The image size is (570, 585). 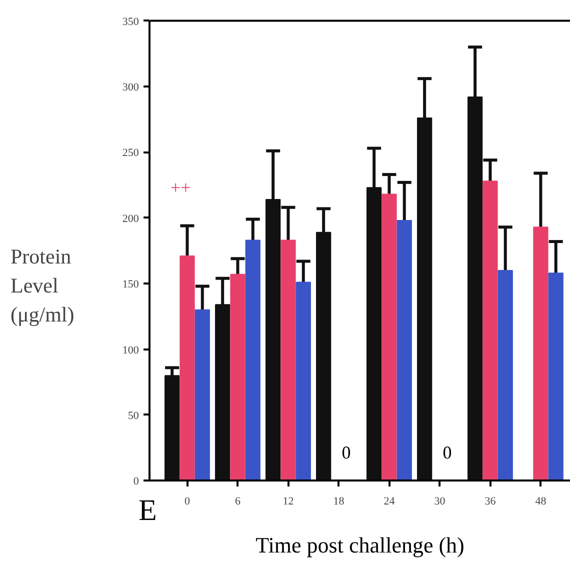 What do you see at coordinates (131, 153) in the screenshot?
I see `y-tick-label: 250` at bounding box center [131, 153].